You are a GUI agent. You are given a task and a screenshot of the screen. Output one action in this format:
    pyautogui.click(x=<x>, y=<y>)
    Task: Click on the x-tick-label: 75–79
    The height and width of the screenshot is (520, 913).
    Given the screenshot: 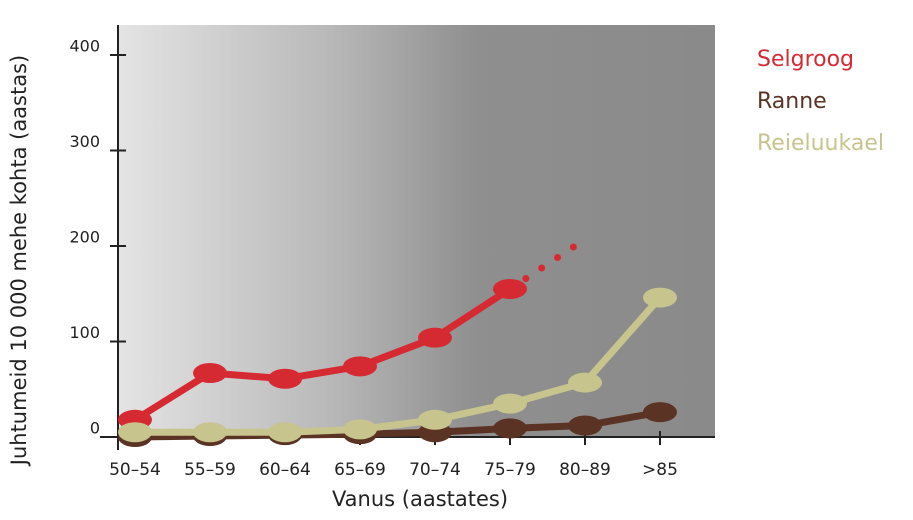 What is the action you would take?
    pyautogui.click(x=510, y=470)
    